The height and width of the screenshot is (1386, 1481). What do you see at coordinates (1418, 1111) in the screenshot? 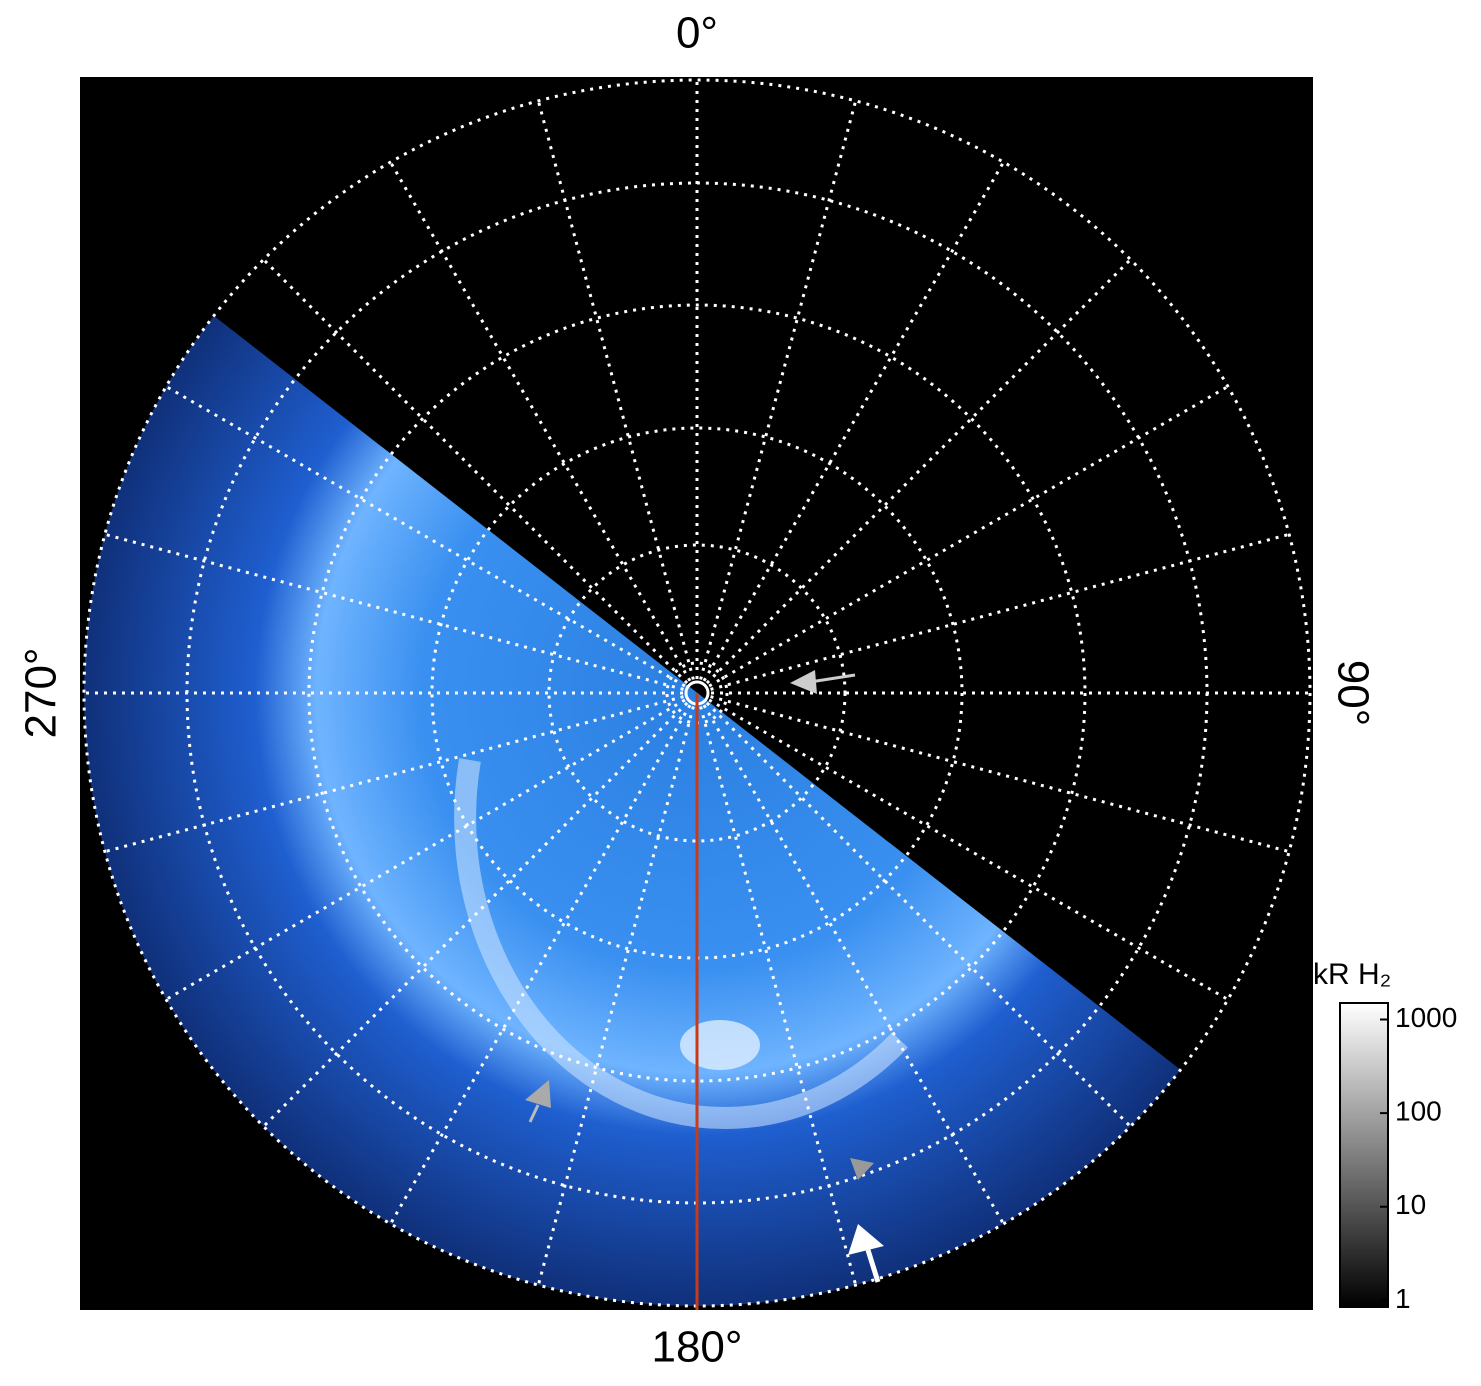
I see `colorbar-tick-label: 100` at bounding box center [1418, 1111].